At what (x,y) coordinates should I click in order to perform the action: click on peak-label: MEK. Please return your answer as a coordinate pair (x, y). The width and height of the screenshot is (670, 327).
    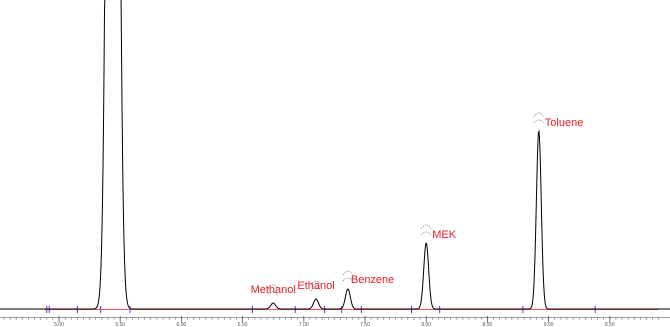
    Looking at the image, I should click on (444, 235).